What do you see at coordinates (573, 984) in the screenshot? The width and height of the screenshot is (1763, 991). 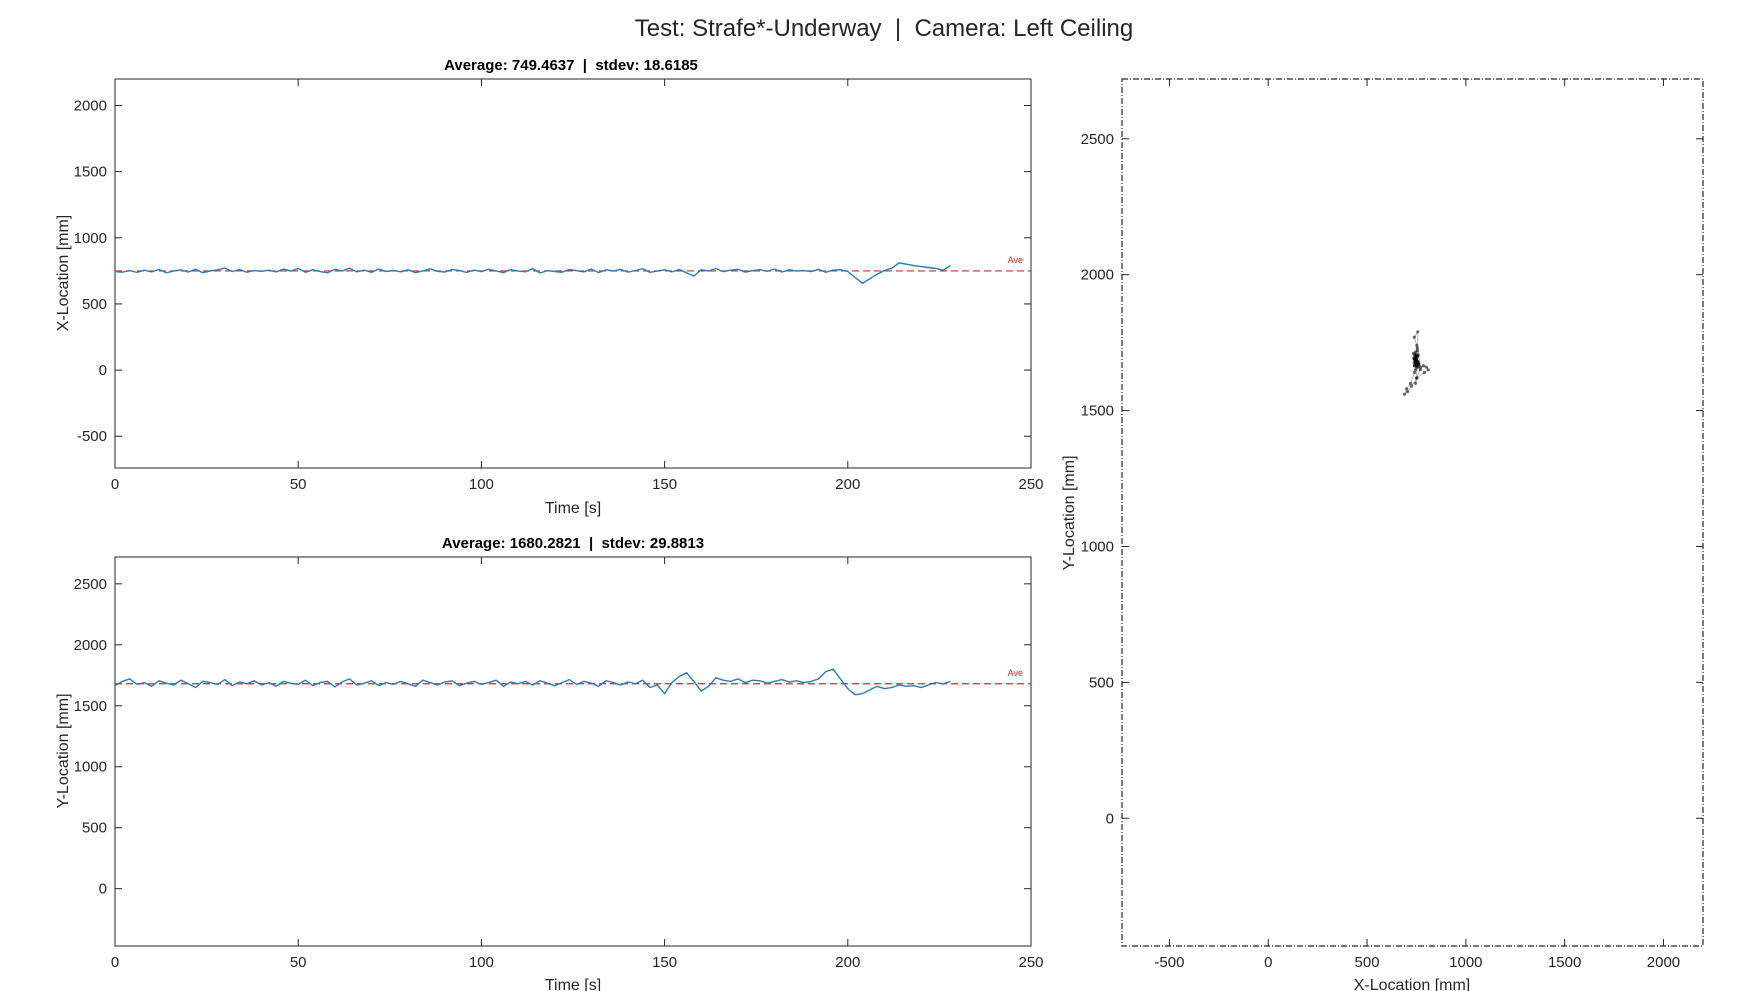 I see `y-plot-xlabel: Time [s]` at bounding box center [573, 984].